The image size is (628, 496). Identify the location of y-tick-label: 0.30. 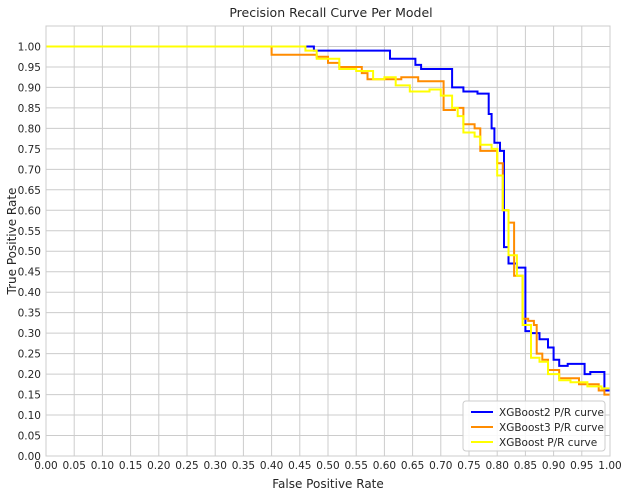
(29, 334).